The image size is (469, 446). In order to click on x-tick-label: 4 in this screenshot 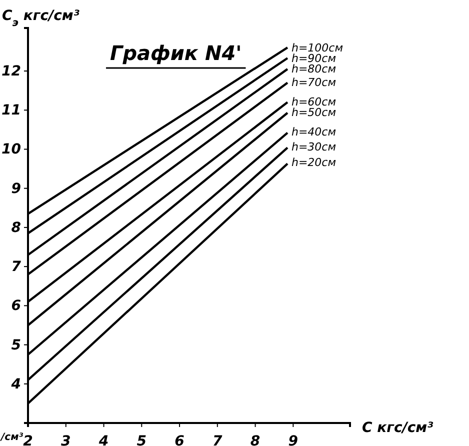, I will do `click(103, 439)`.